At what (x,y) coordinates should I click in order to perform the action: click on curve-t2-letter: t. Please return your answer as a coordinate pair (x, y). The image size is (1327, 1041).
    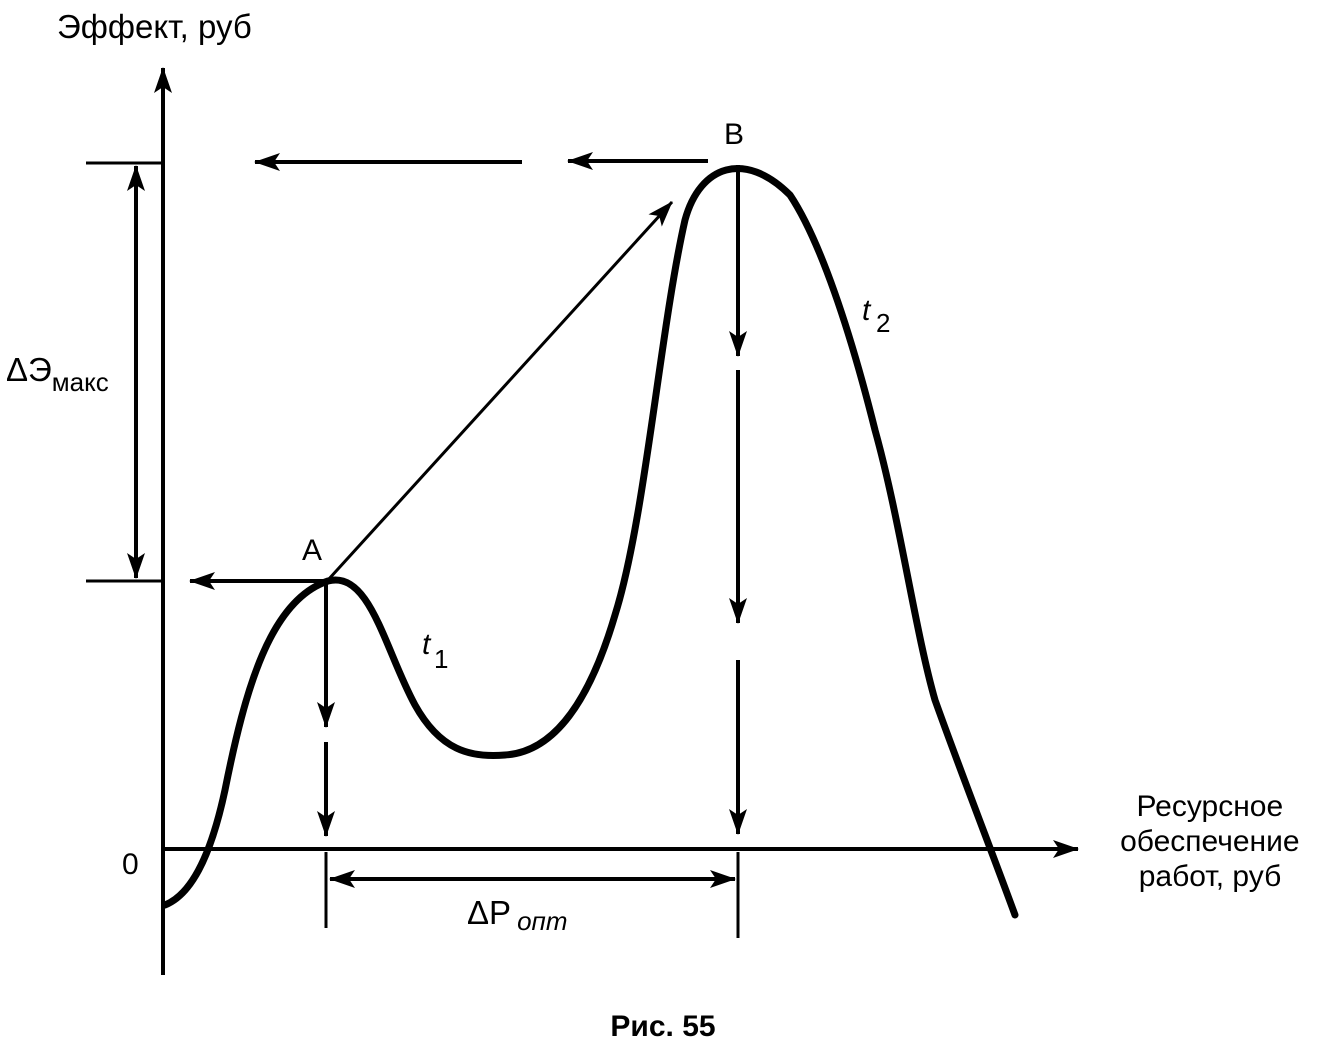
    Looking at the image, I should click on (867, 310).